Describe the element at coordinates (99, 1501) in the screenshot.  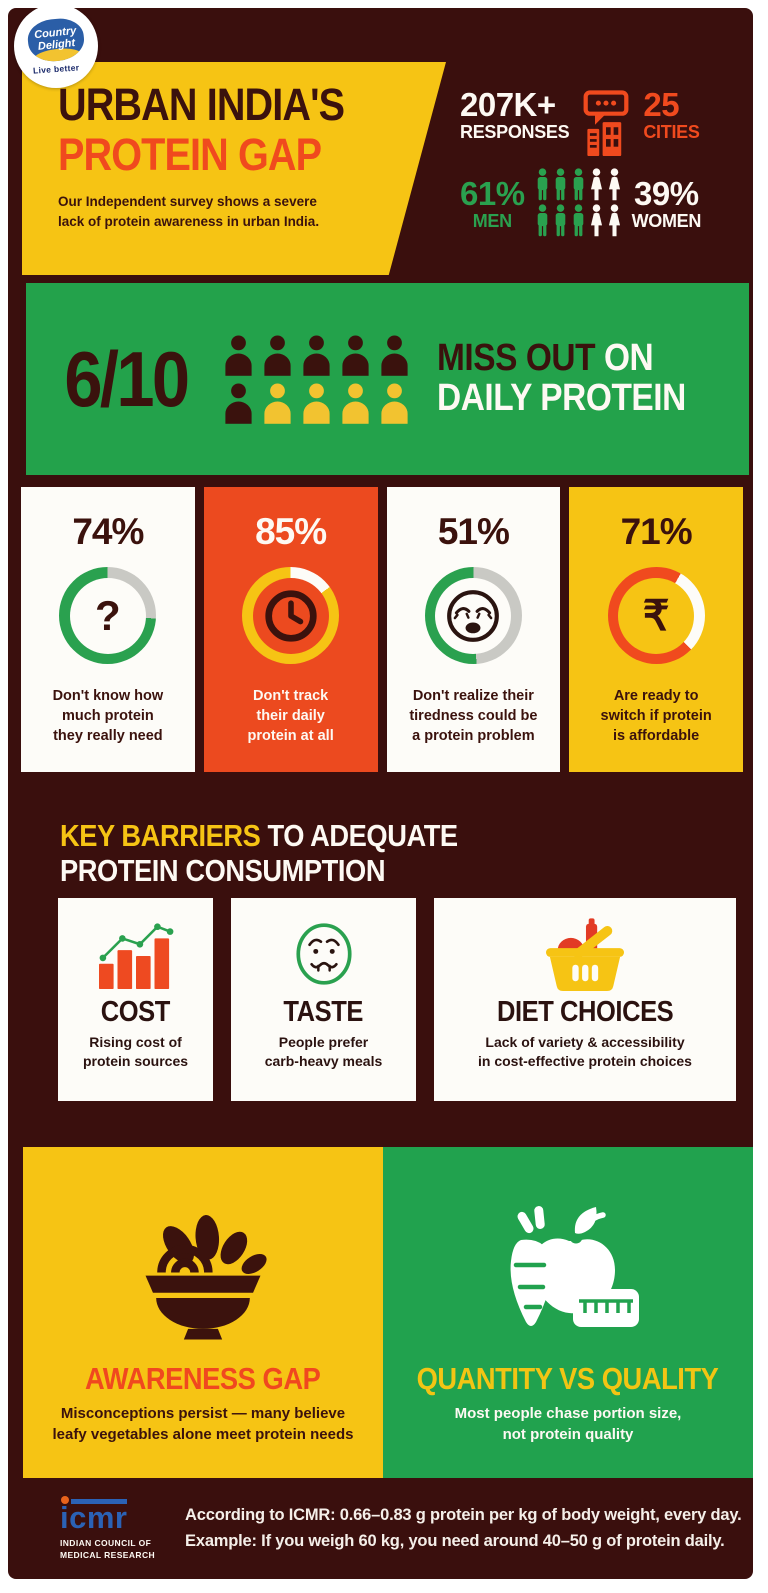
I see `icmr-logo-bar` at that location.